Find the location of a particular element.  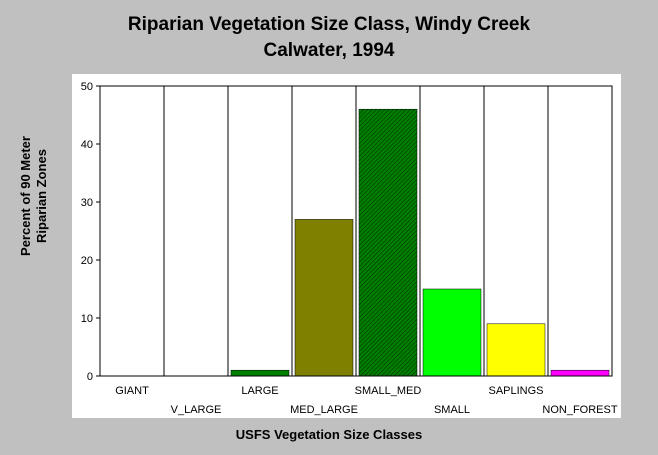

bar-small-med is located at coordinates (388, 242).